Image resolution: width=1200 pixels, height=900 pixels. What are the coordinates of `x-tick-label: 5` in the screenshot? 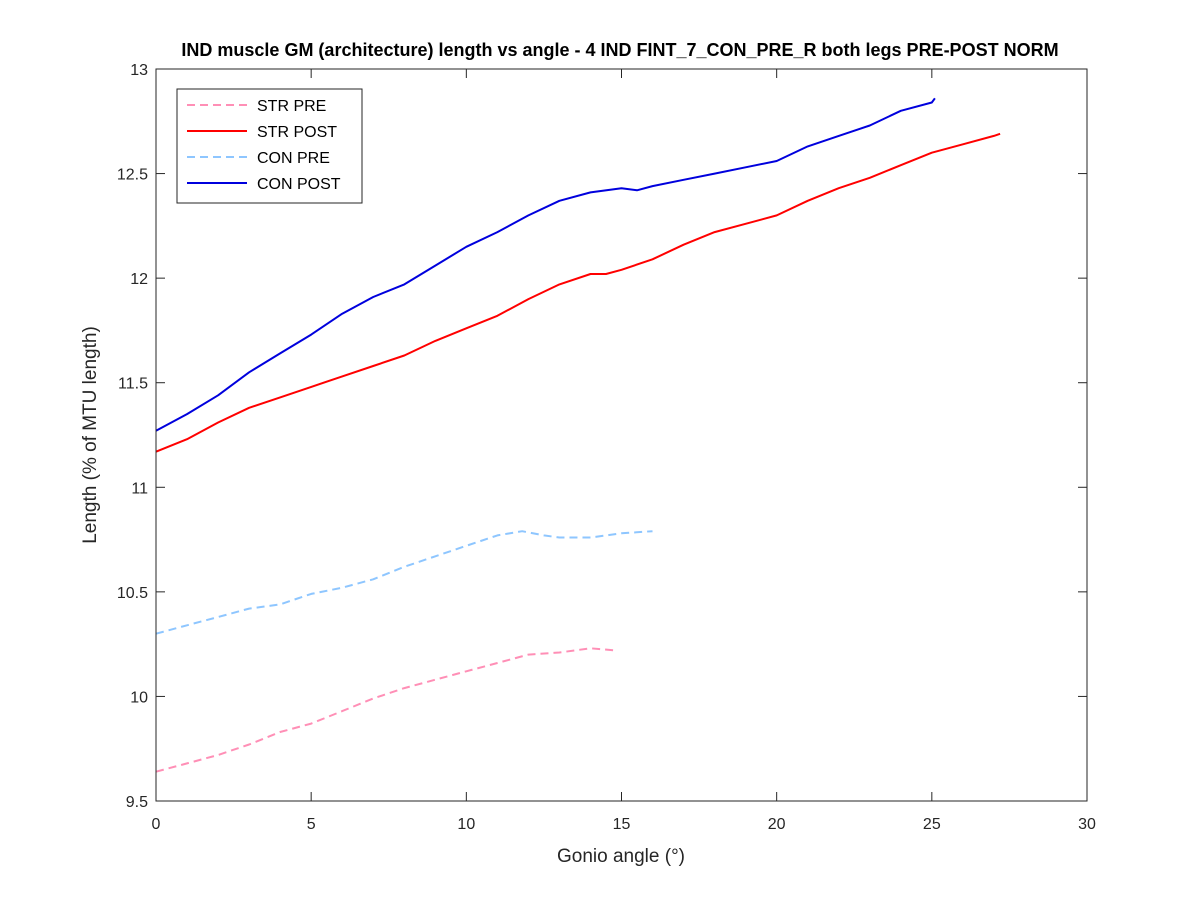 It's located at (311, 824).